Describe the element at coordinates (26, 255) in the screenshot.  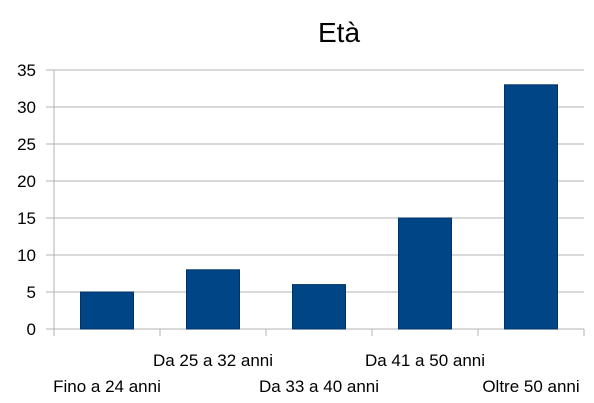
I see `y-tick-label: 10` at that location.